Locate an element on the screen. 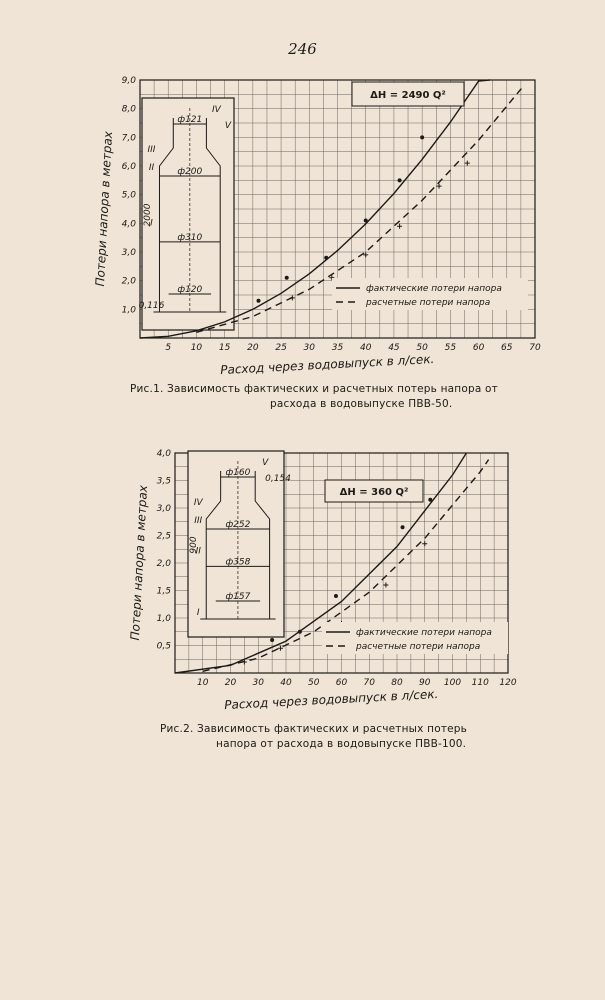  x-tick-label: 100 is located at coordinates (452, 683).